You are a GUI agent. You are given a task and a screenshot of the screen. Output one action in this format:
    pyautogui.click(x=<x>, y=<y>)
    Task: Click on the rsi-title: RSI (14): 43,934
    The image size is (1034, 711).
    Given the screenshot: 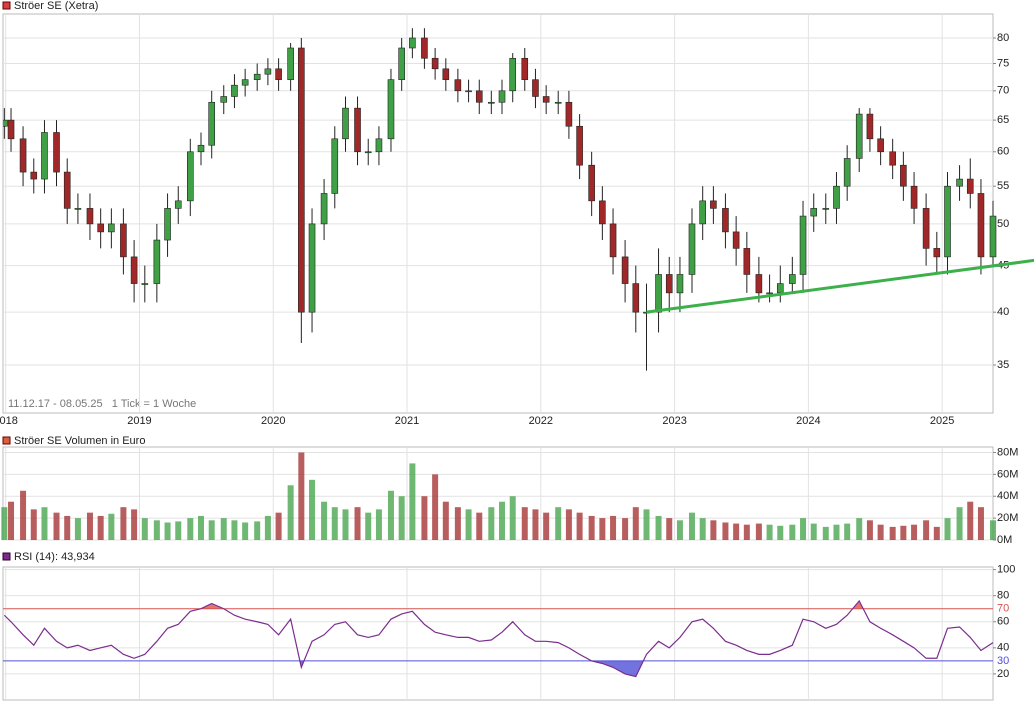 What is the action you would take?
    pyautogui.click(x=54, y=557)
    